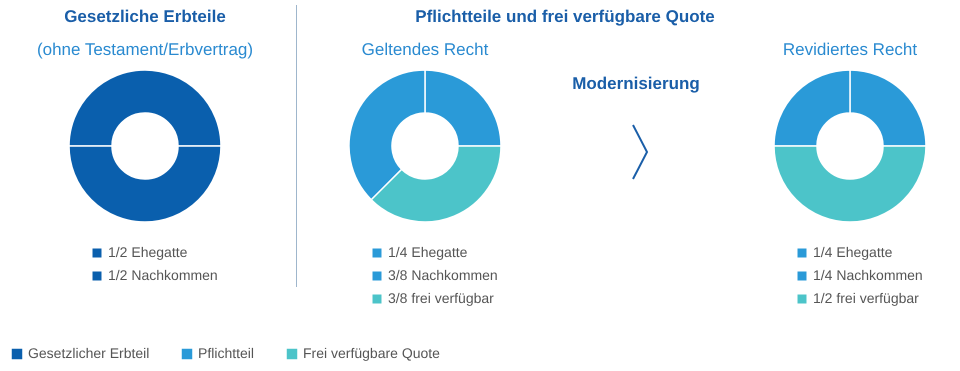  Describe the element at coordinates (371, 353) in the screenshot. I see `category-label: Frei verfügbare Quote` at that location.